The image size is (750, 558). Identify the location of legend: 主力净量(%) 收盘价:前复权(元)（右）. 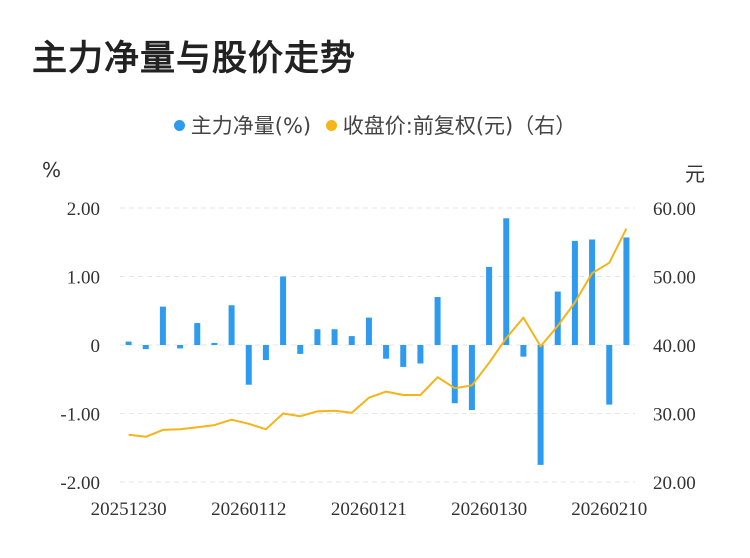
(375, 125).